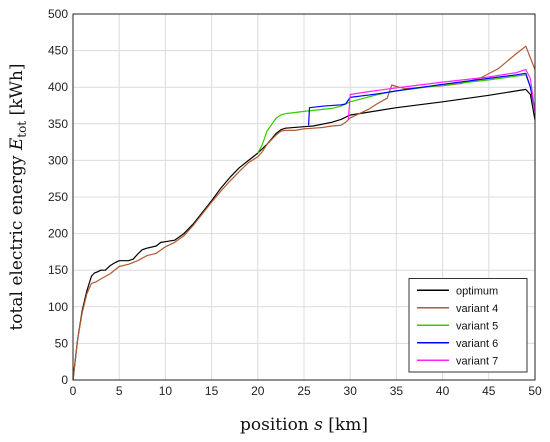 The width and height of the screenshot is (550, 442). What do you see at coordinates (119, 391) in the screenshot?
I see `x-tick-label: 5` at bounding box center [119, 391].